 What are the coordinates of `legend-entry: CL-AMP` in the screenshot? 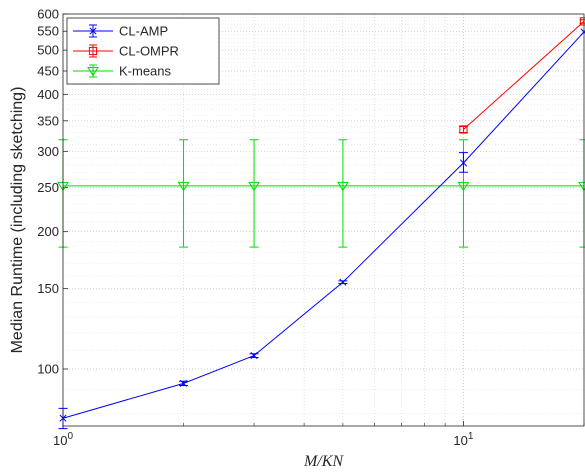 It's located at (120, 31).